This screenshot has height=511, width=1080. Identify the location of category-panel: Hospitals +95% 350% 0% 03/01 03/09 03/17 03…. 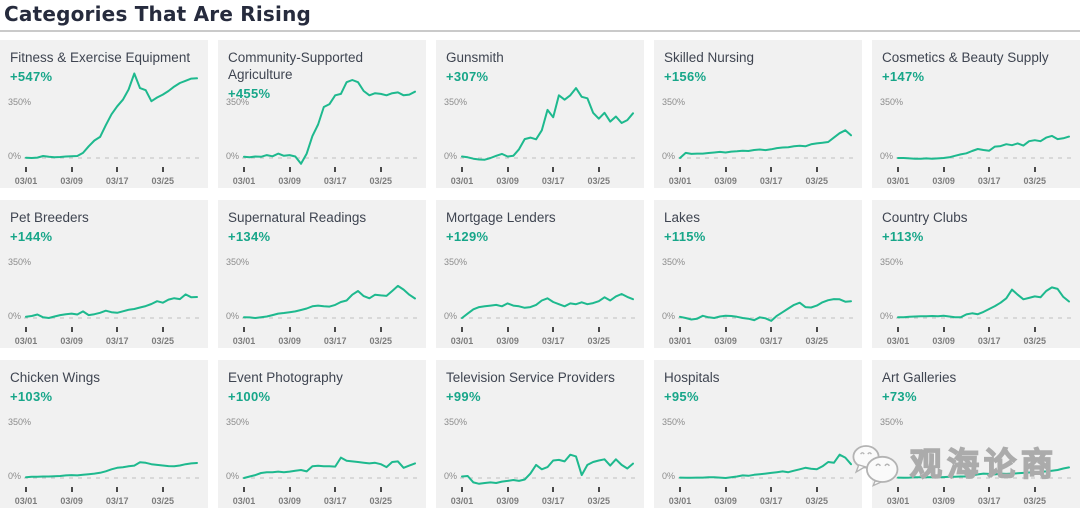
(758, 434).